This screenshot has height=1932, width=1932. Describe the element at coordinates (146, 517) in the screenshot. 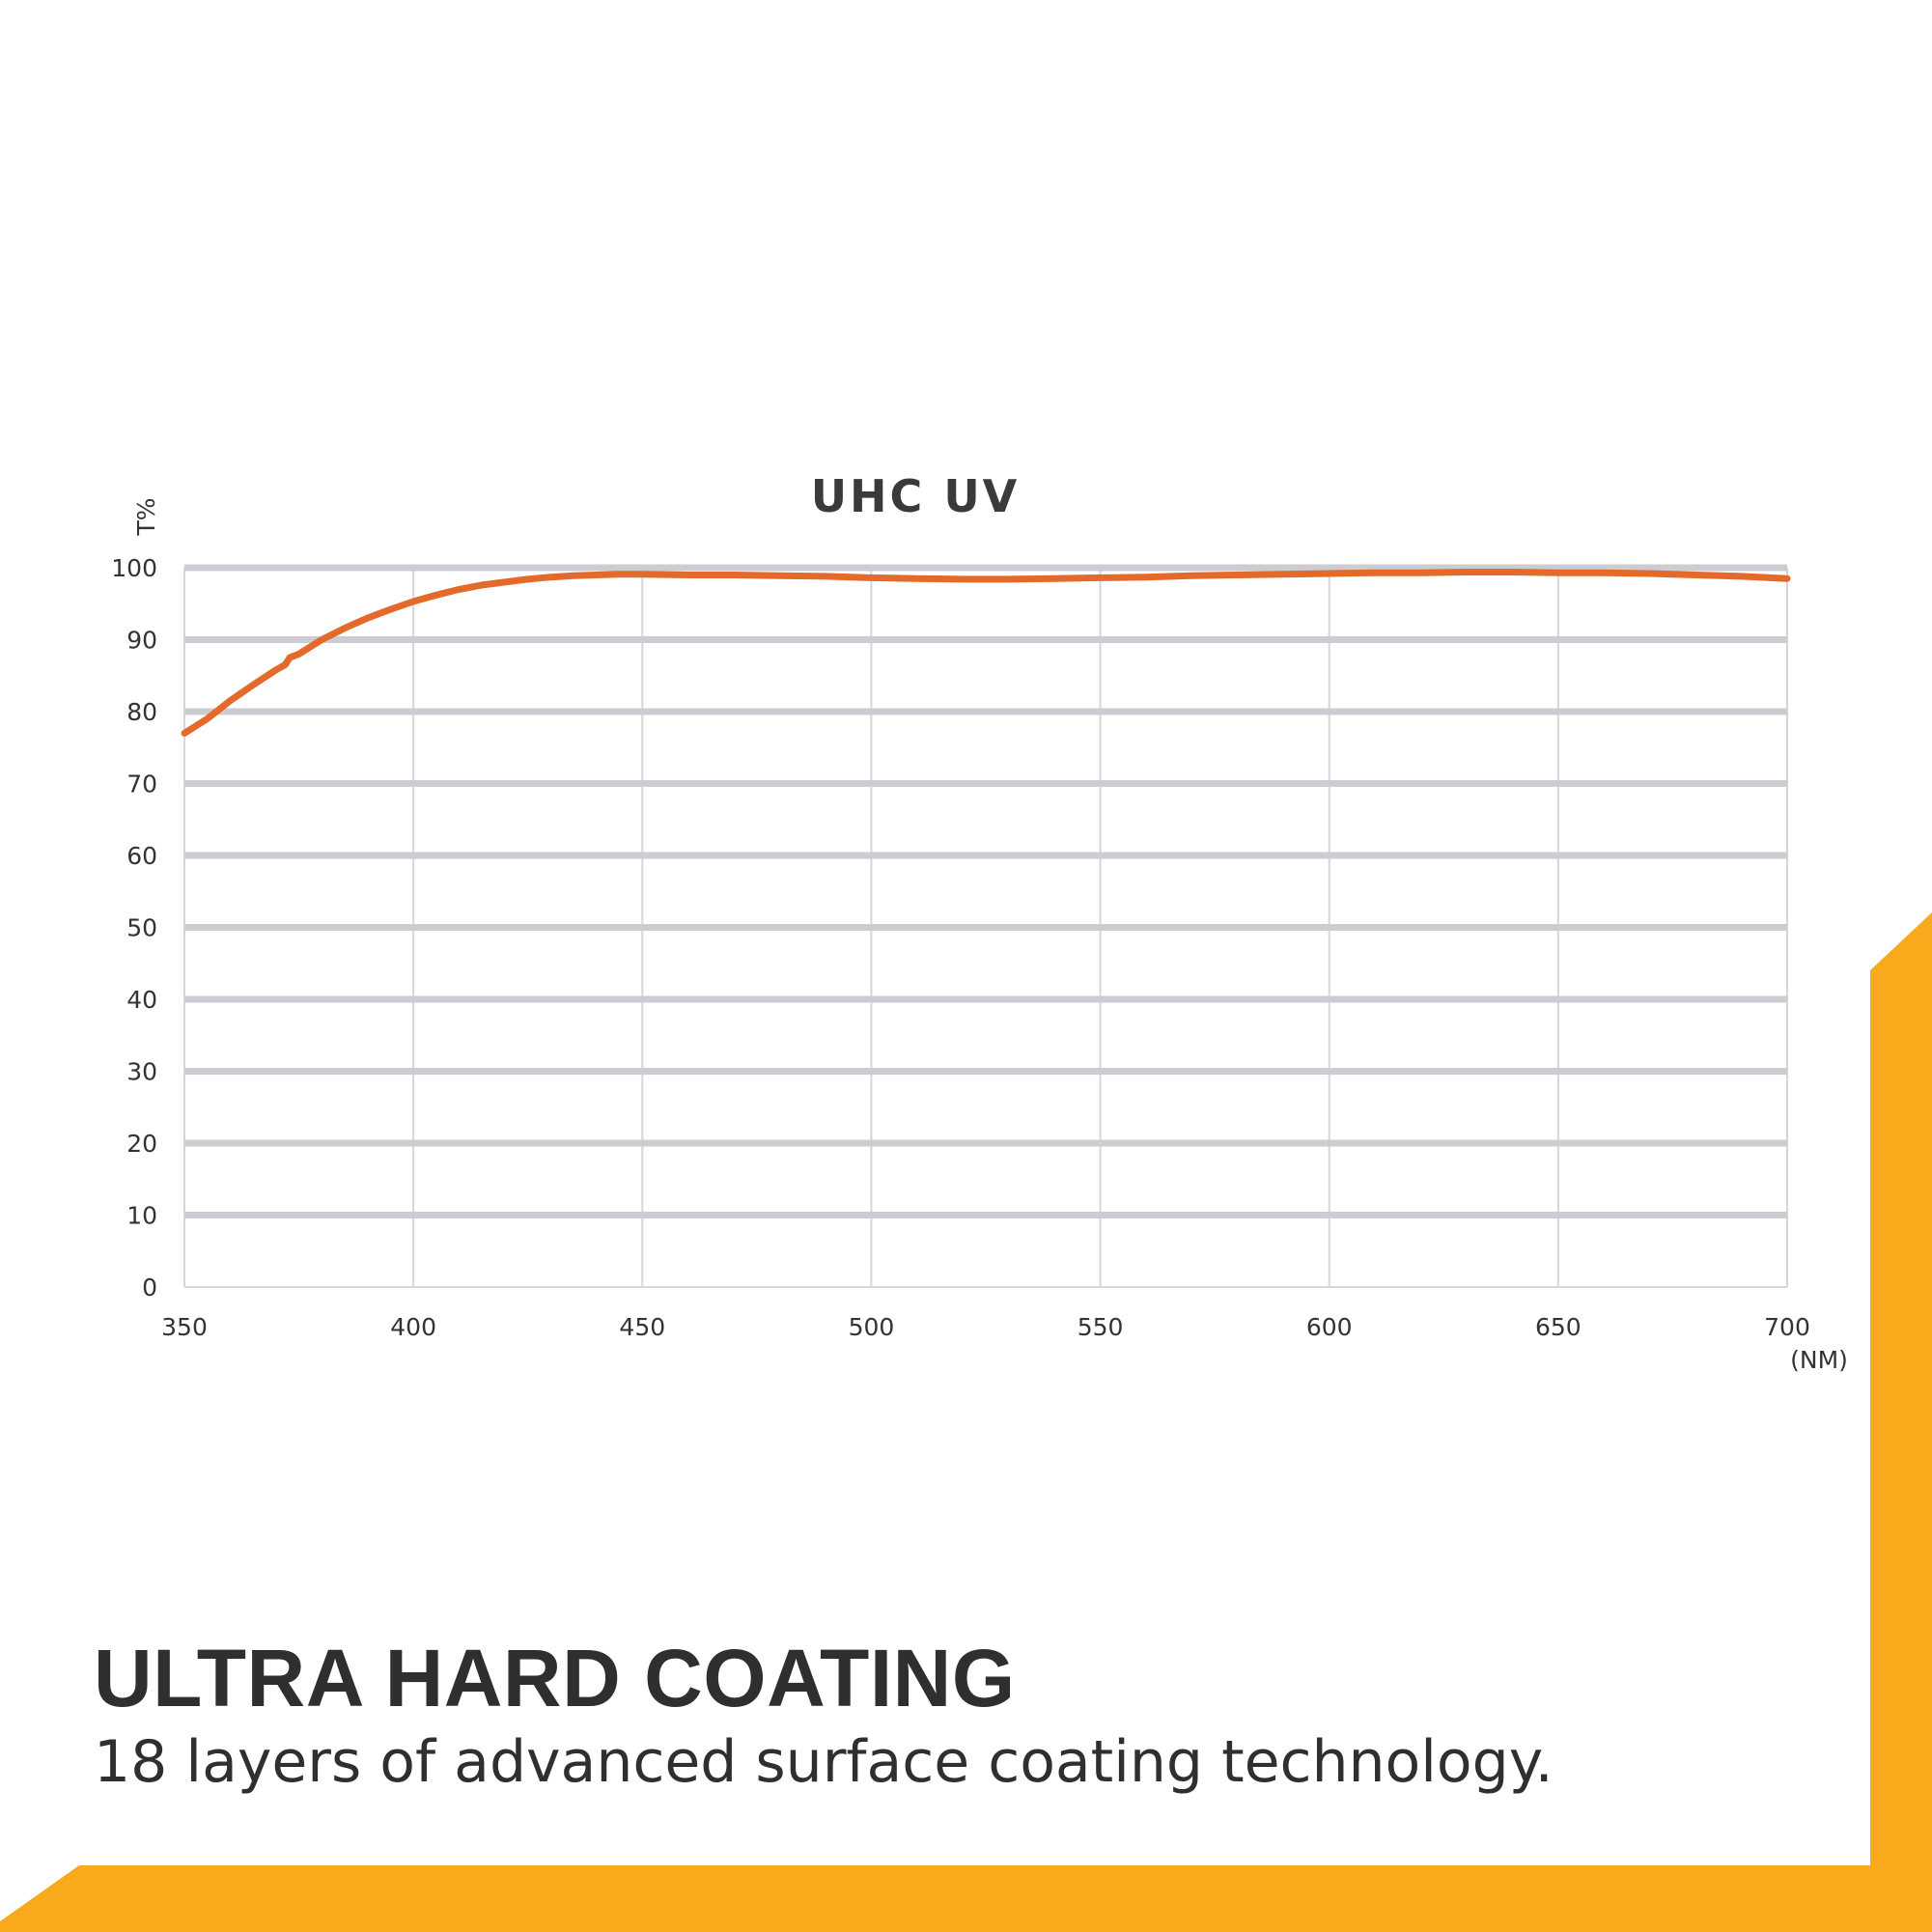

I see `y-axis-label: T%` at that location.